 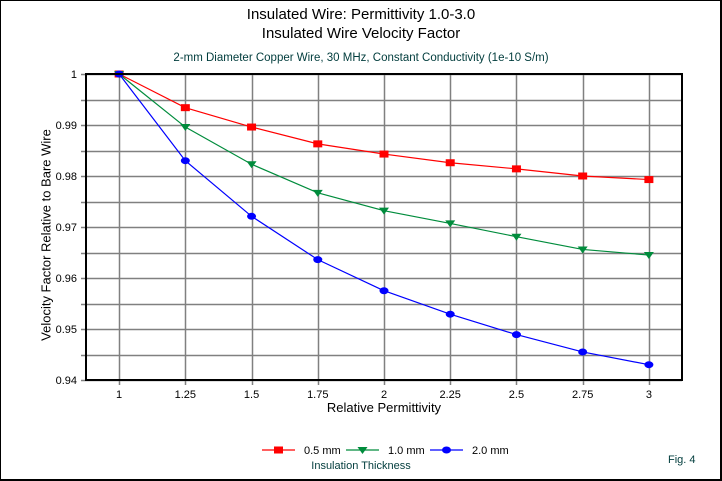 I want to click on legend-item: 2.0 mm, so click(x=469, y=451).